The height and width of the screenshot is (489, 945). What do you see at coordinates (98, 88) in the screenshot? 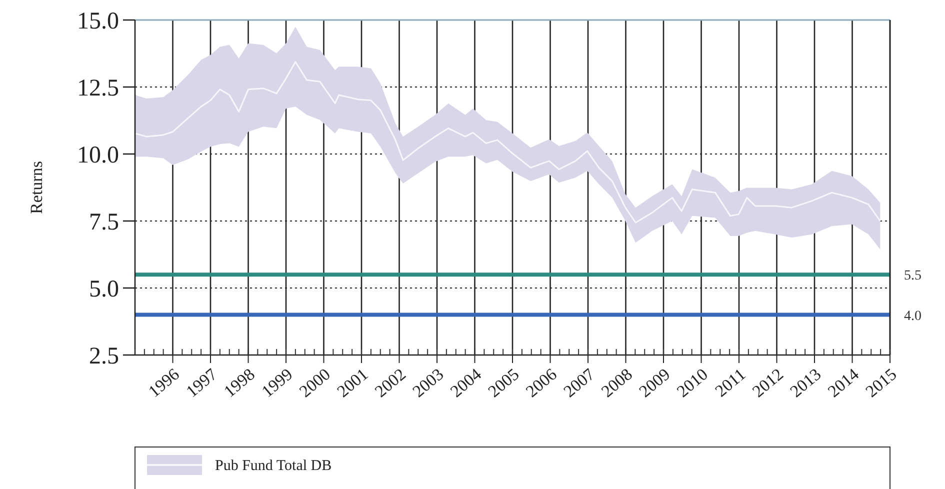
I see `y-tick-label: 12.5` at bounding box center [98, 88].